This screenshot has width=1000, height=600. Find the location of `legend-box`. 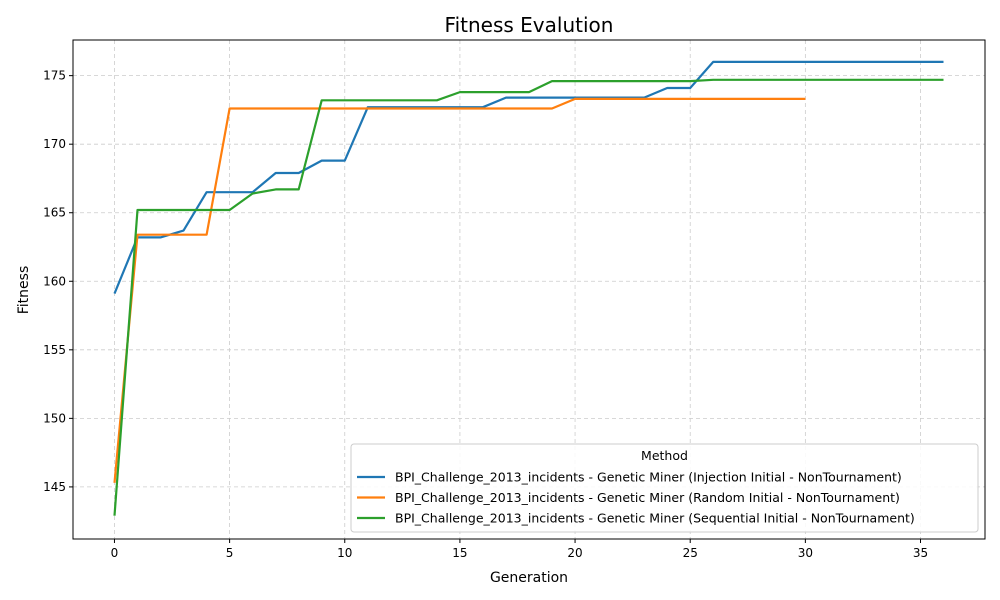

legend-box is located at coordinates (664, 488).